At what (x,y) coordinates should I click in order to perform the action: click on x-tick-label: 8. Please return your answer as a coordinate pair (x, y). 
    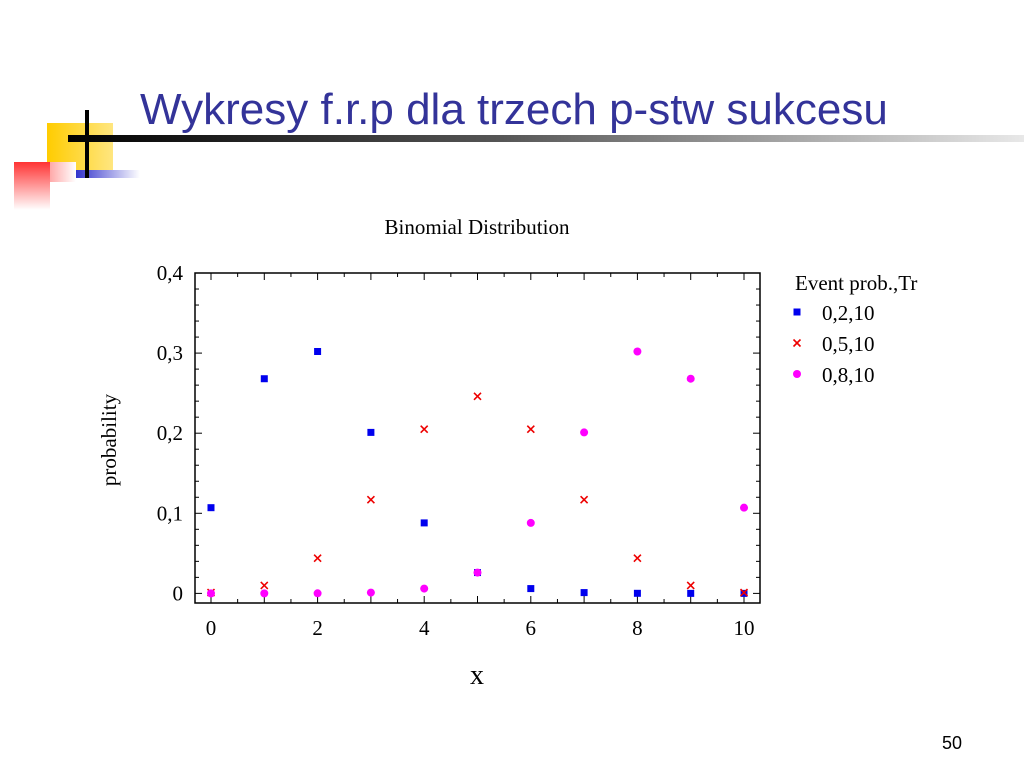
    Looking at the image, I should click on (637, 628).